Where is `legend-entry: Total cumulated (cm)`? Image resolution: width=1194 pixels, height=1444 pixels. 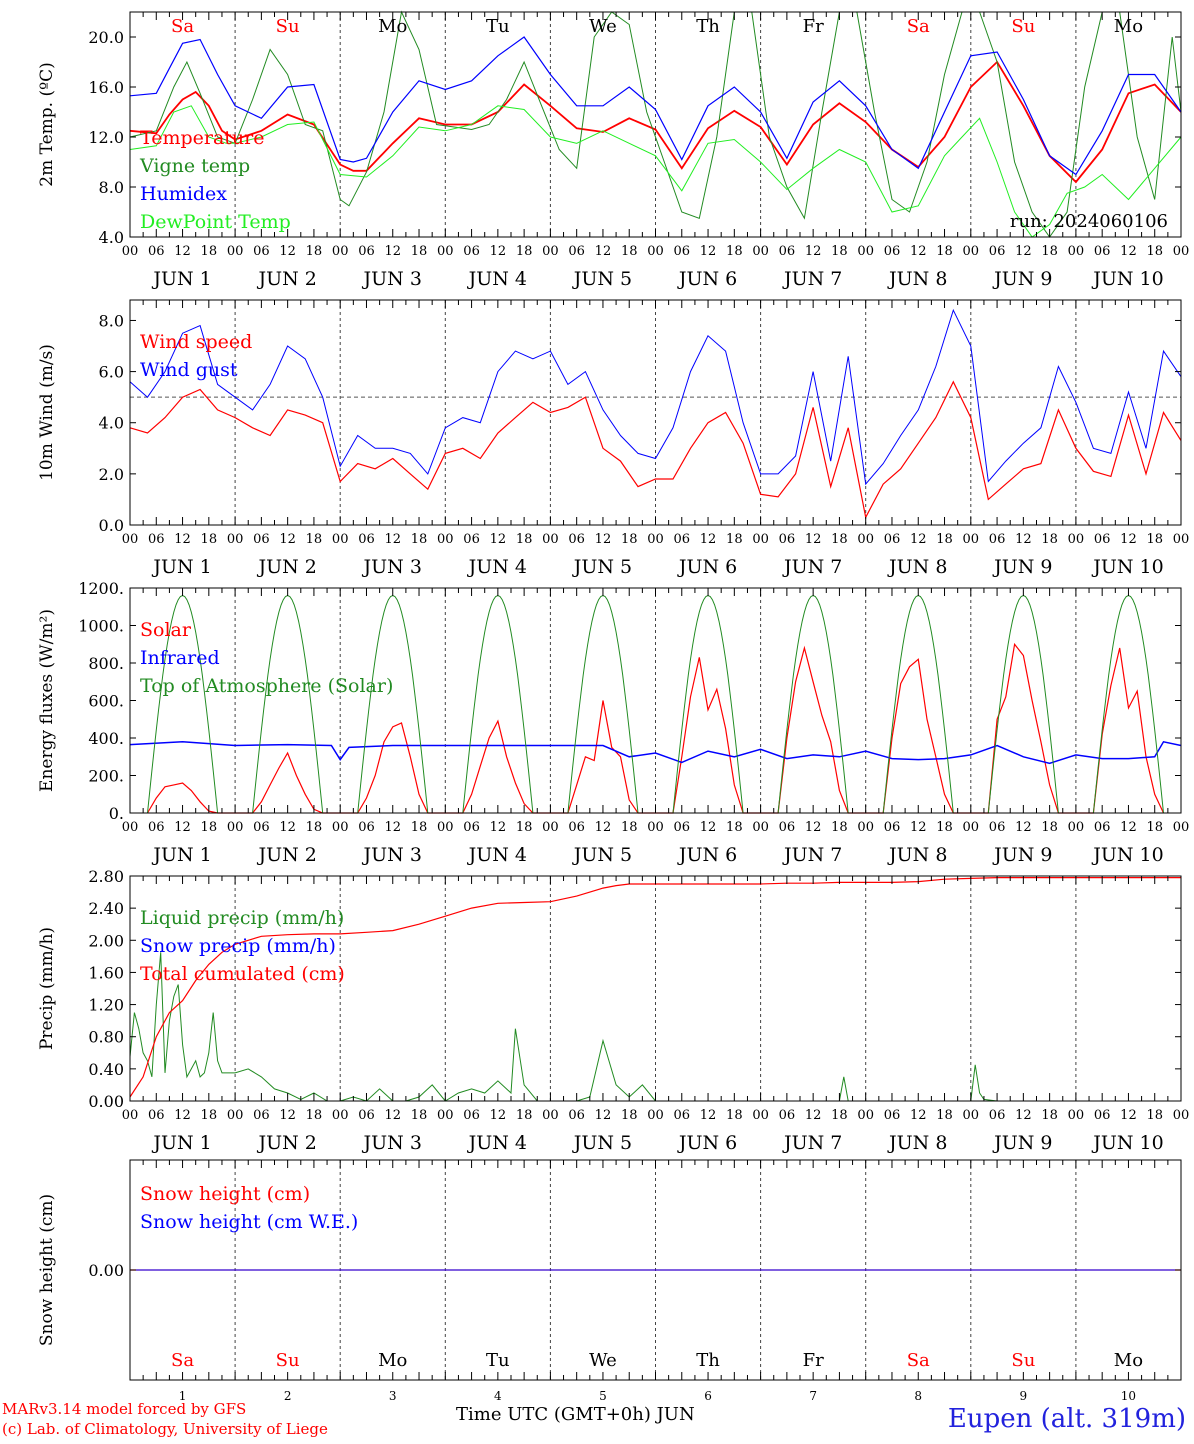 legend-entry: Total cumulated (cm) is located at coordinates (242, 974).